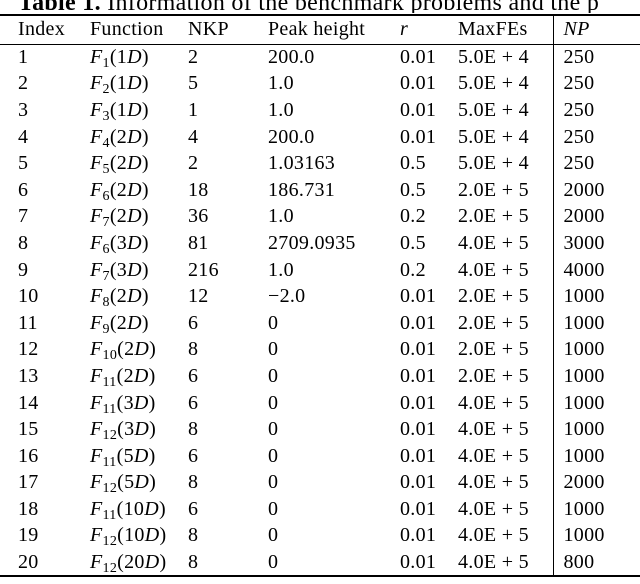 This screenshot has height=584, width=640. Describe the element at coordinates (28, 561) in the screenshot. I see `cell-index: 20` at that location.